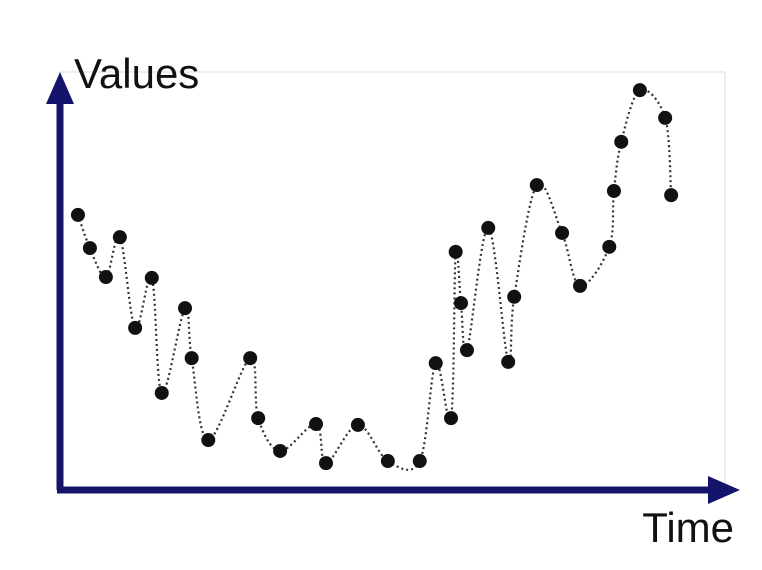 The image size is (762, 570). I want to click on y-axis-label: Values, so click(136, 73).